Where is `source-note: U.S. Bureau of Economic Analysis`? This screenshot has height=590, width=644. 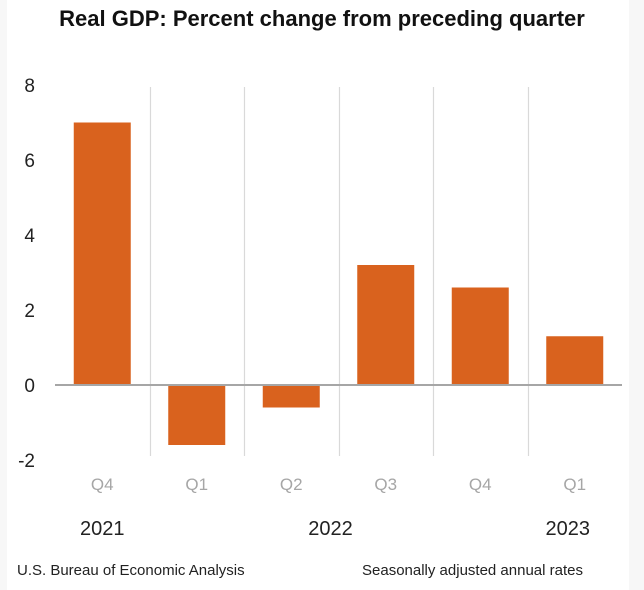
source-note: U.S. Bureau of Economic Analysis is located at coordinates (131, 570).